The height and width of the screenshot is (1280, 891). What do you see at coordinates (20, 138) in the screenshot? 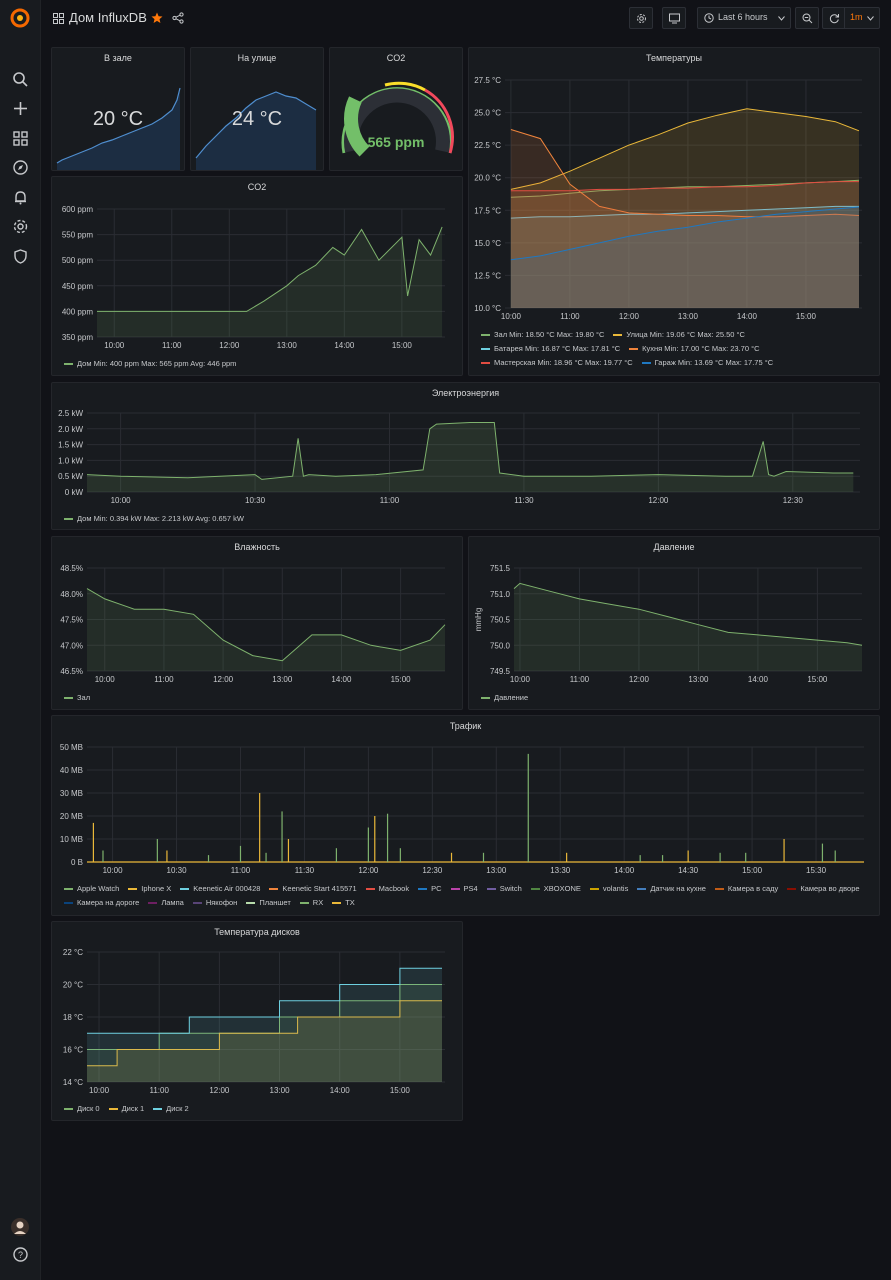
I see `dashboards-icon` at bounding box center [20, 138].